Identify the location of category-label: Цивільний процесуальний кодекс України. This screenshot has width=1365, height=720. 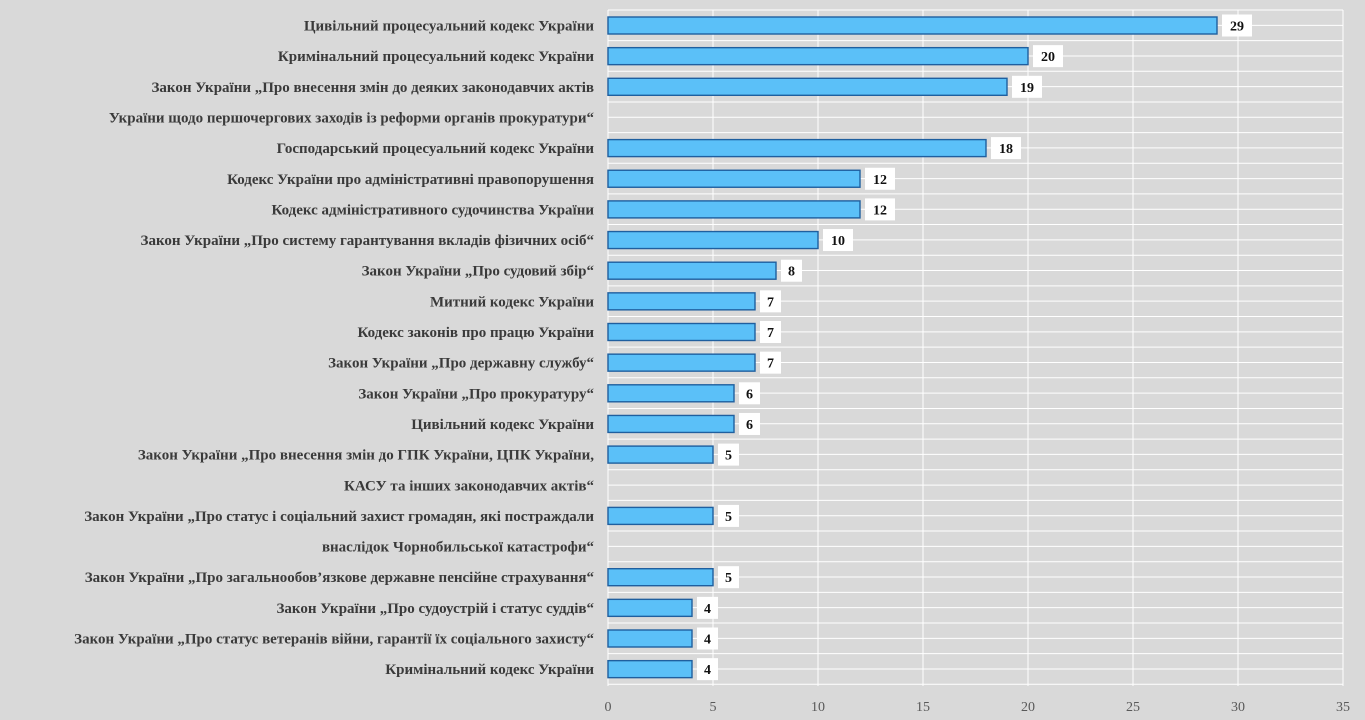
(449, 27).